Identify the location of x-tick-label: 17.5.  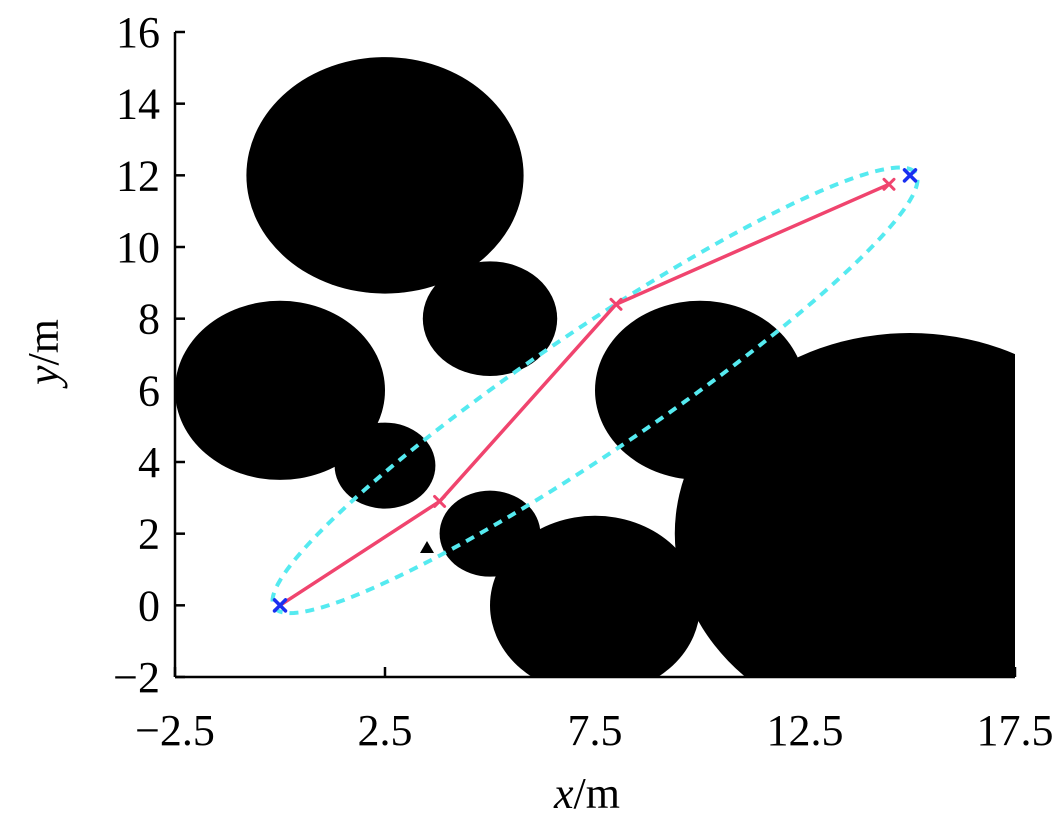
(1015, 730).